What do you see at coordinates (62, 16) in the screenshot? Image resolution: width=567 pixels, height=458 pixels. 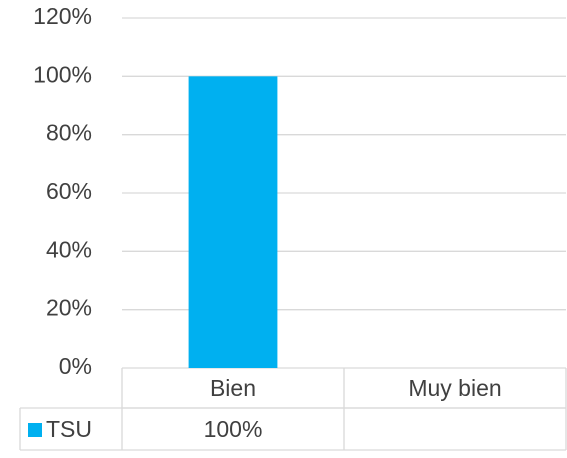 I see `y-tick-label: 120%` at bounding box center [62, 16].